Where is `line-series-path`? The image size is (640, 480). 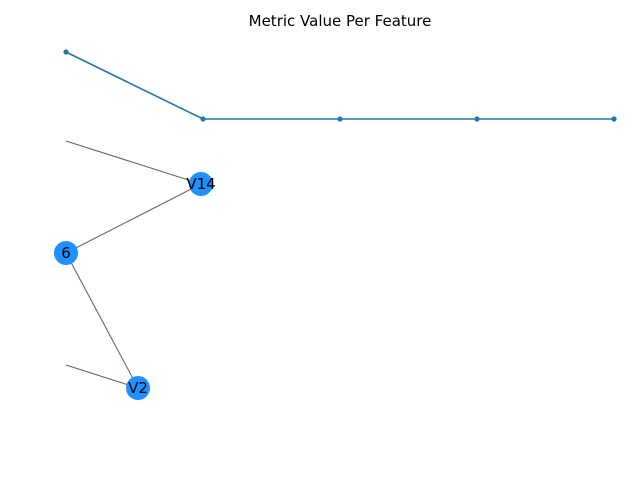
line-series-path is located at coordinates (339, 85).